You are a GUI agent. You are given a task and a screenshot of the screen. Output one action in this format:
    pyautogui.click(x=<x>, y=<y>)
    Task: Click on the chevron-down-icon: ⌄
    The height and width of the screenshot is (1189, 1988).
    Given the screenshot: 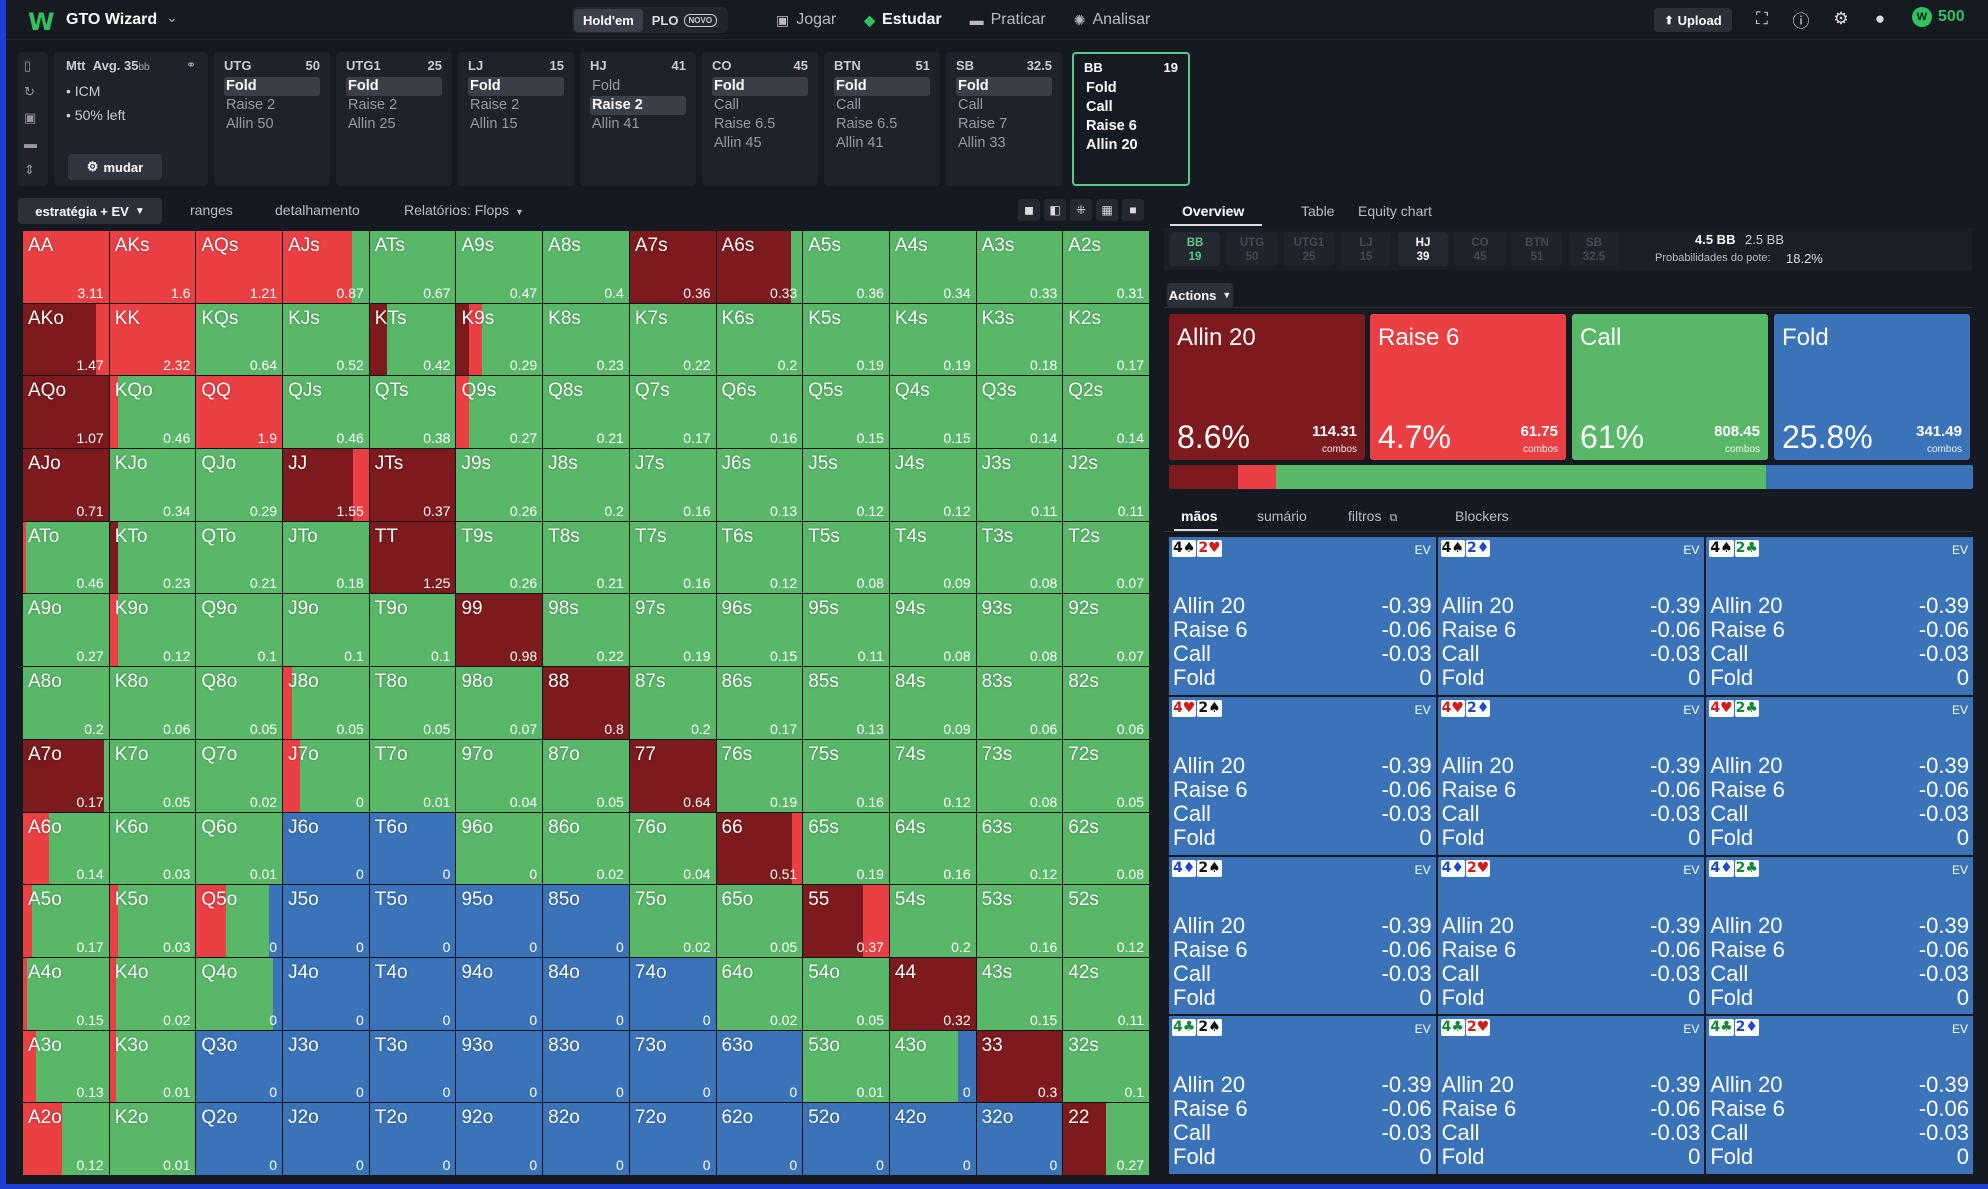 What is the action you would take?
    pyautogui.click(x=172, y=17)
    